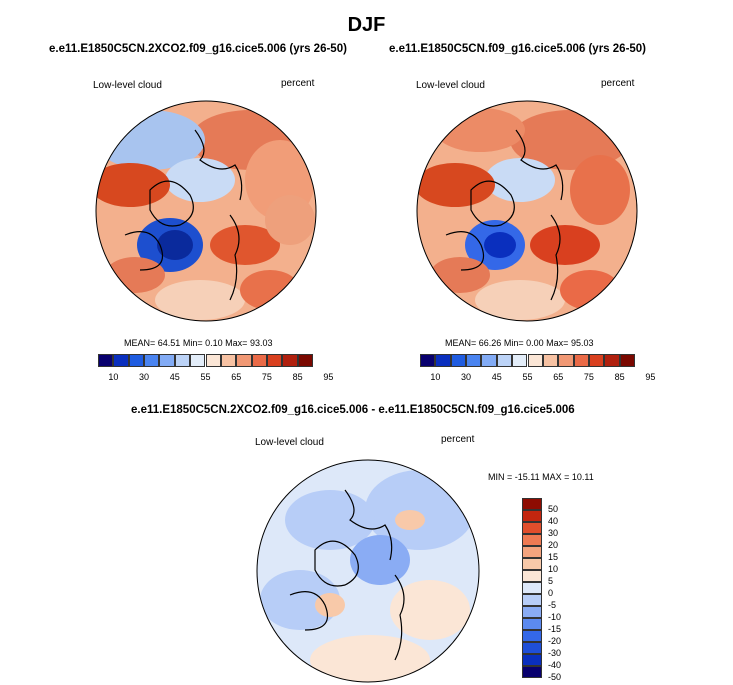 Image resolution: width=733 pixels, height=685 pixels. Describe the element at coordinates (435, 377) in the screenshot. I see `panel2-colorbar-tick-label: 10` at that location.